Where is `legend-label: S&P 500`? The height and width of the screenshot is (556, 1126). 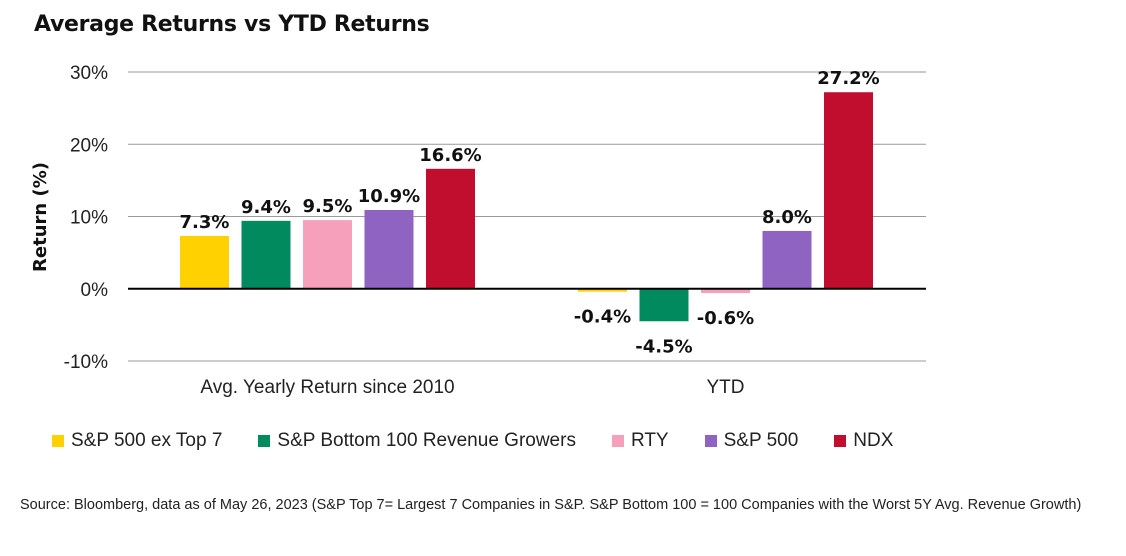
legend-label: S&P 500 is located at coordinates (761, 440).